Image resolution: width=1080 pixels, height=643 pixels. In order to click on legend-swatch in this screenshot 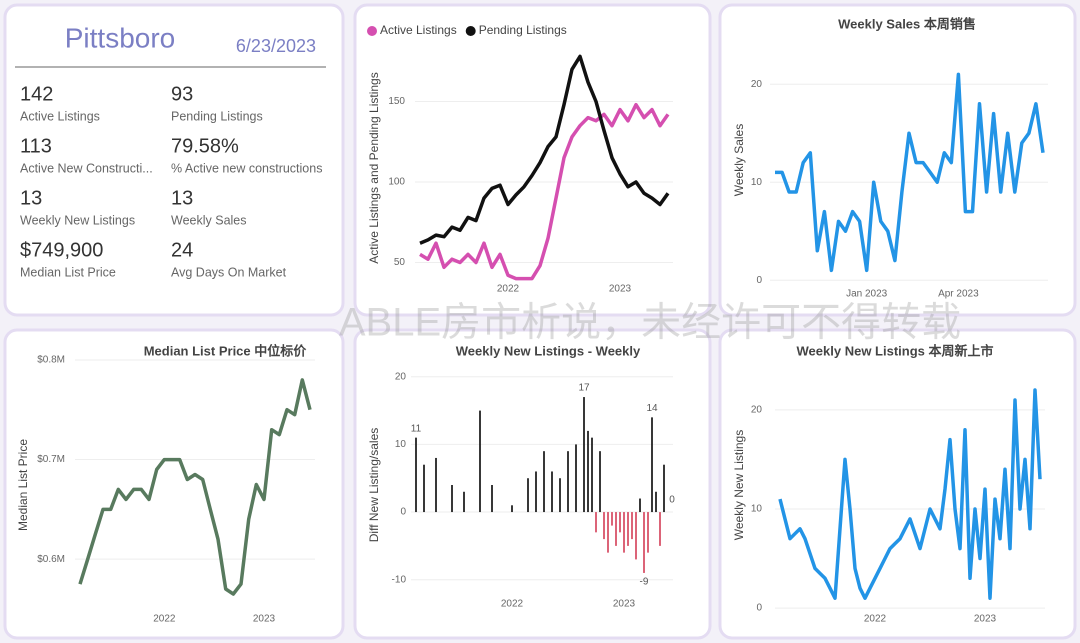, I will do `click(470, 31)`.